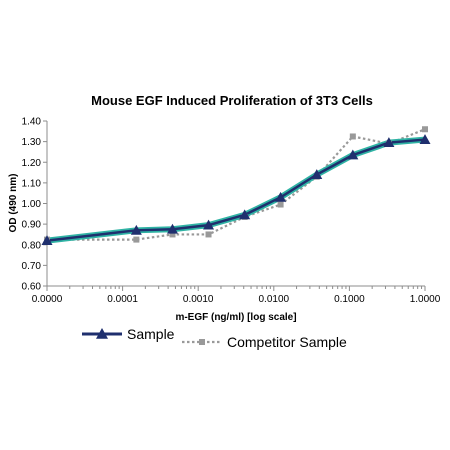 Image resolution: width=450 pixels, height=450 pixels. I want to click on y-tick-label: 1.20, so click(32, 163).